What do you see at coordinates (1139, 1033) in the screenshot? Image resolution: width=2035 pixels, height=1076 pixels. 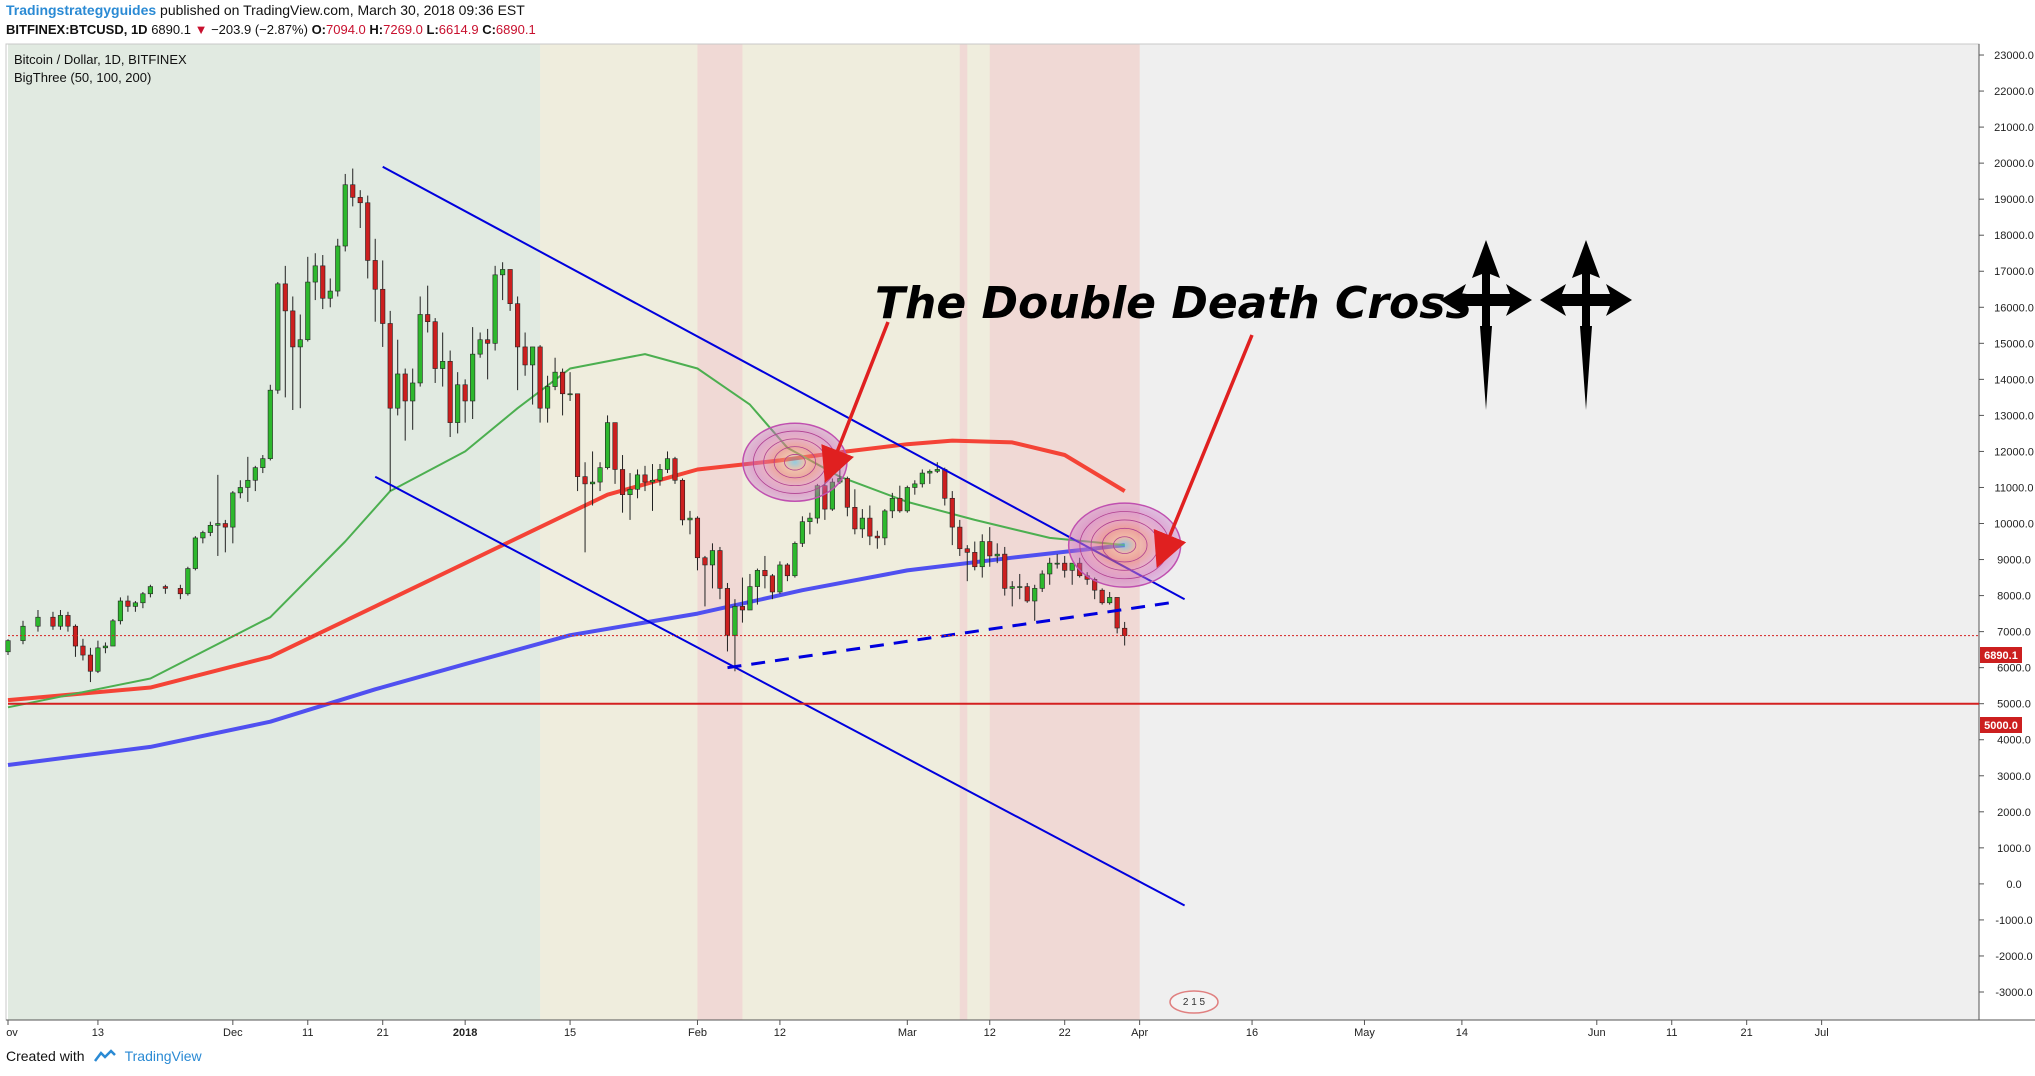 I see `x-tick-label: Apr` at bounding box center [1139, 1033].